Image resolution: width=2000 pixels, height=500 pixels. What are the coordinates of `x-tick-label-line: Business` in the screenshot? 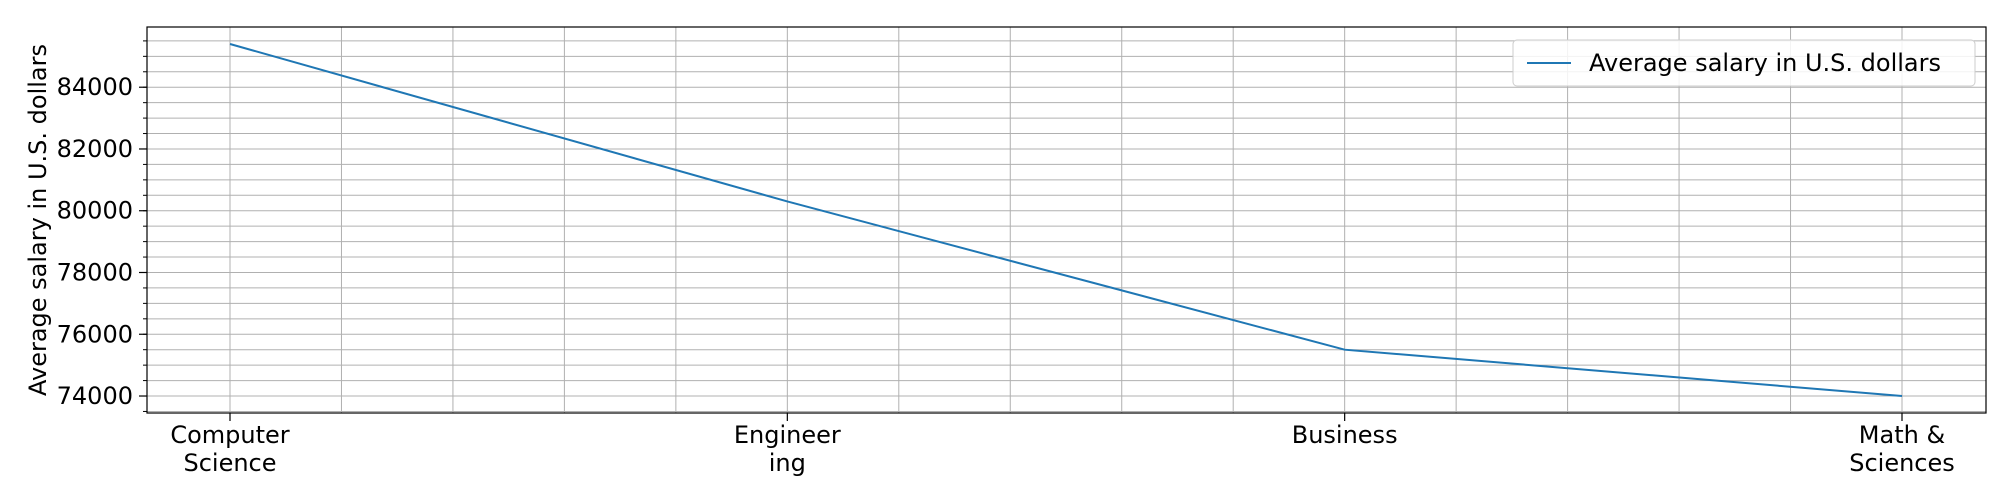 It's located at (1345, 435).